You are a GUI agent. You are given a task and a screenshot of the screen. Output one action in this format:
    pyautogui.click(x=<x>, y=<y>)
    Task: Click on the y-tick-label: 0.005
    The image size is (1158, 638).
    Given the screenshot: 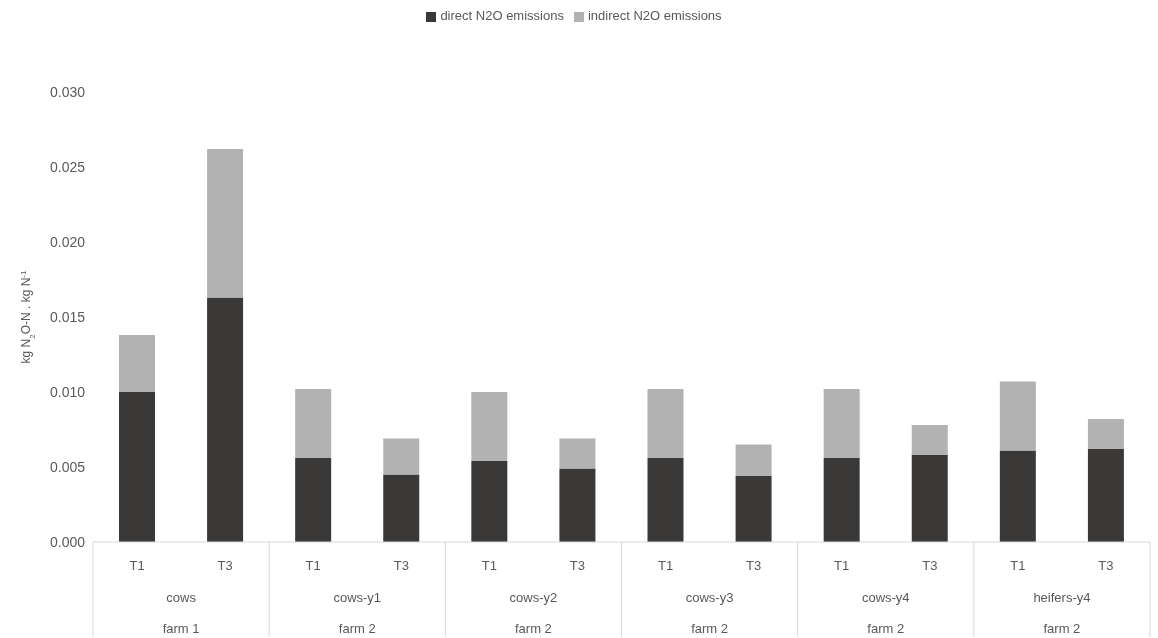 What is the action you would take?
    pyautogui.click(x=67, y=466)
    